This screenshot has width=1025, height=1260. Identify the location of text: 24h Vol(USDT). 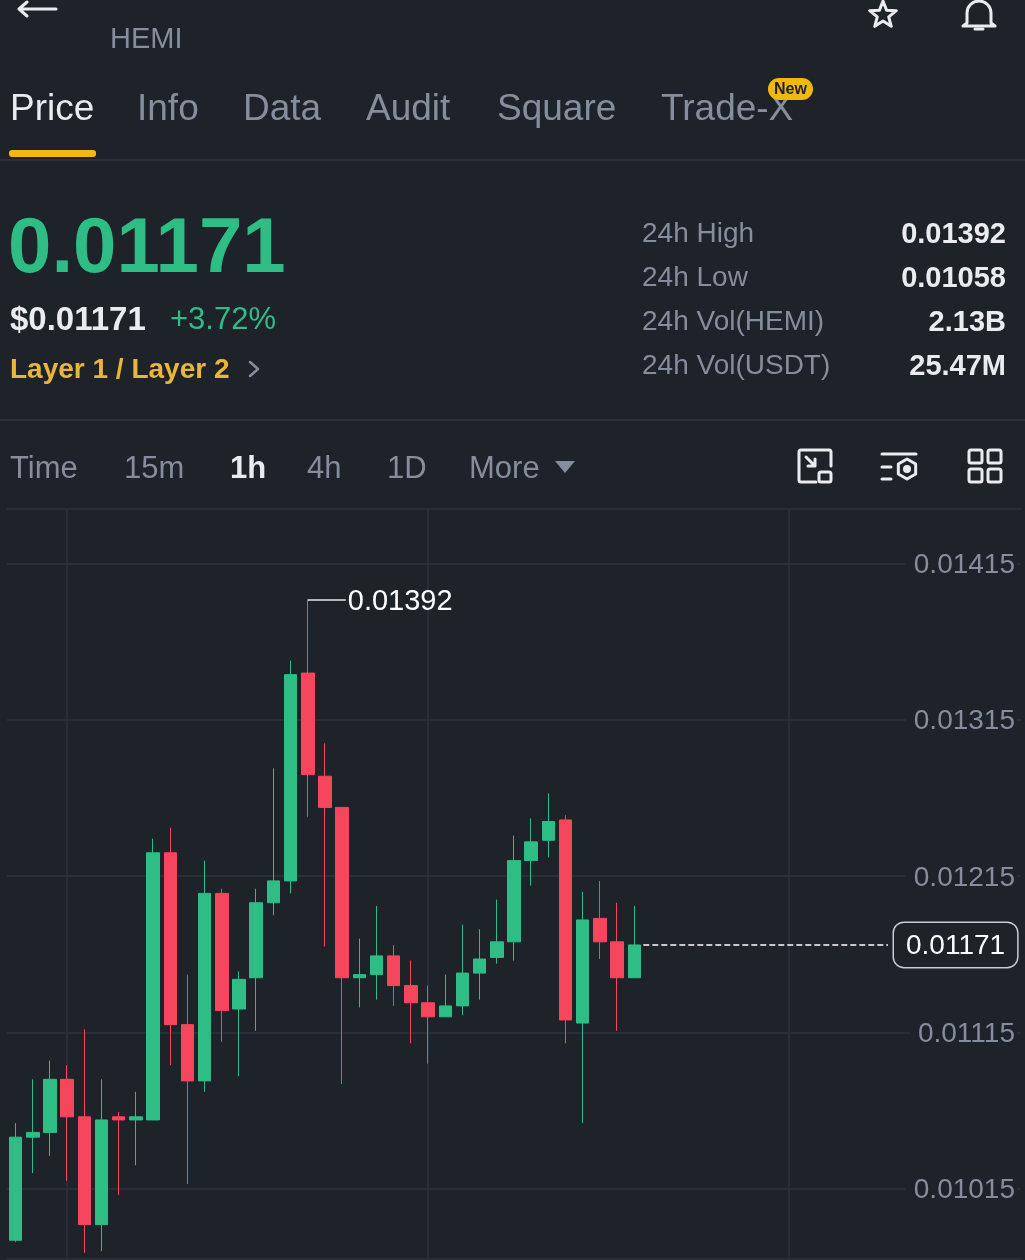
(736, 364).